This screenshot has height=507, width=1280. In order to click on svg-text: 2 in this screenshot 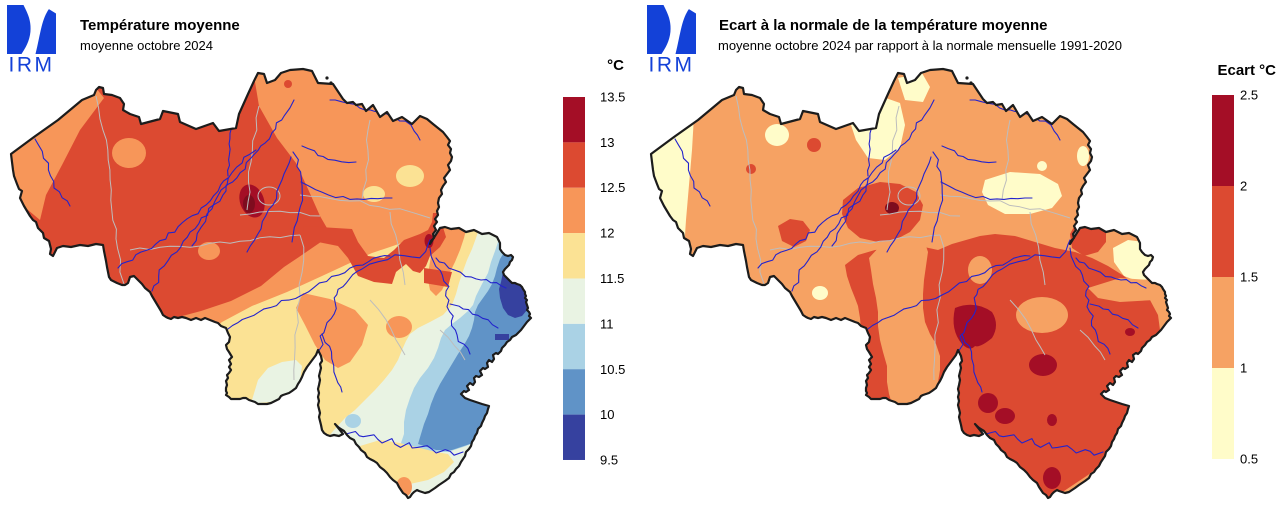, I will do `click(1243, 186)`.